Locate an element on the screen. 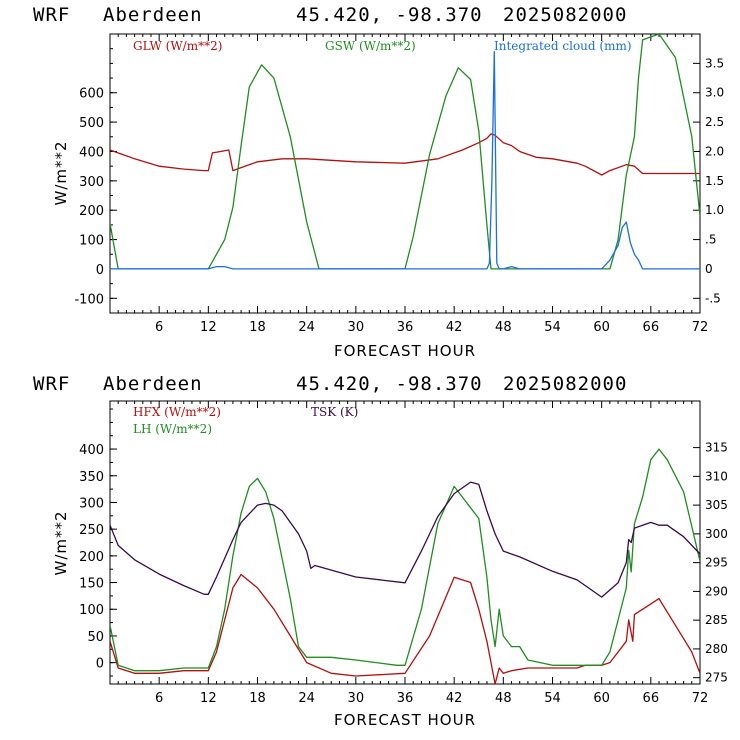 This screenshot has height=740, width=740. y-tick-label: 50 is located at coordinates (95, 637).